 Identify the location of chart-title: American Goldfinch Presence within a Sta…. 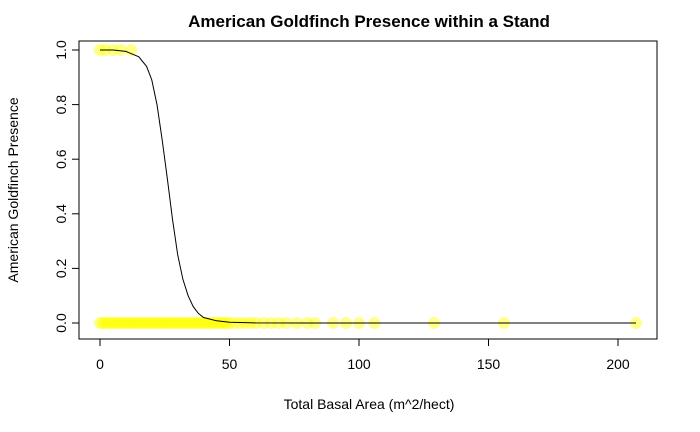
(369, 21).